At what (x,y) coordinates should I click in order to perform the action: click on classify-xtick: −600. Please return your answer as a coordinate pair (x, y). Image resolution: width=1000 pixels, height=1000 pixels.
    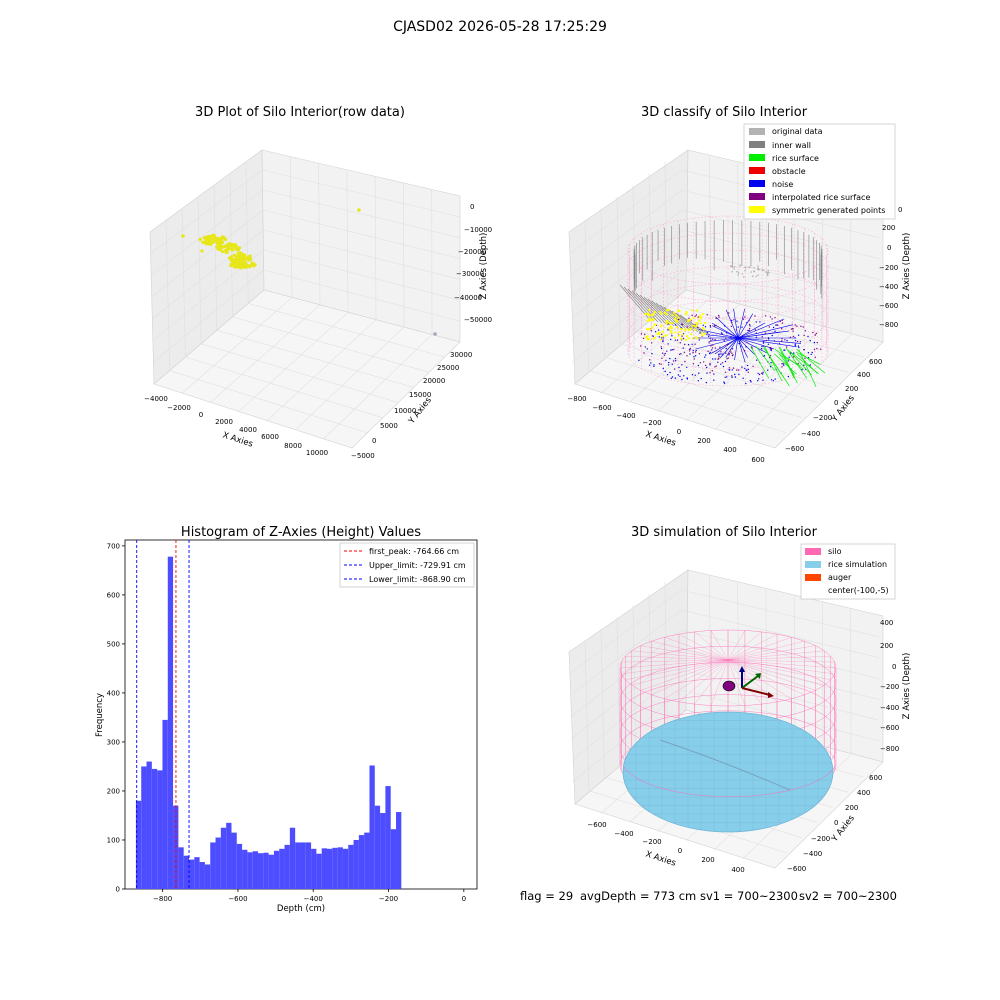
    Looking at the image, I should click on (601, 408).